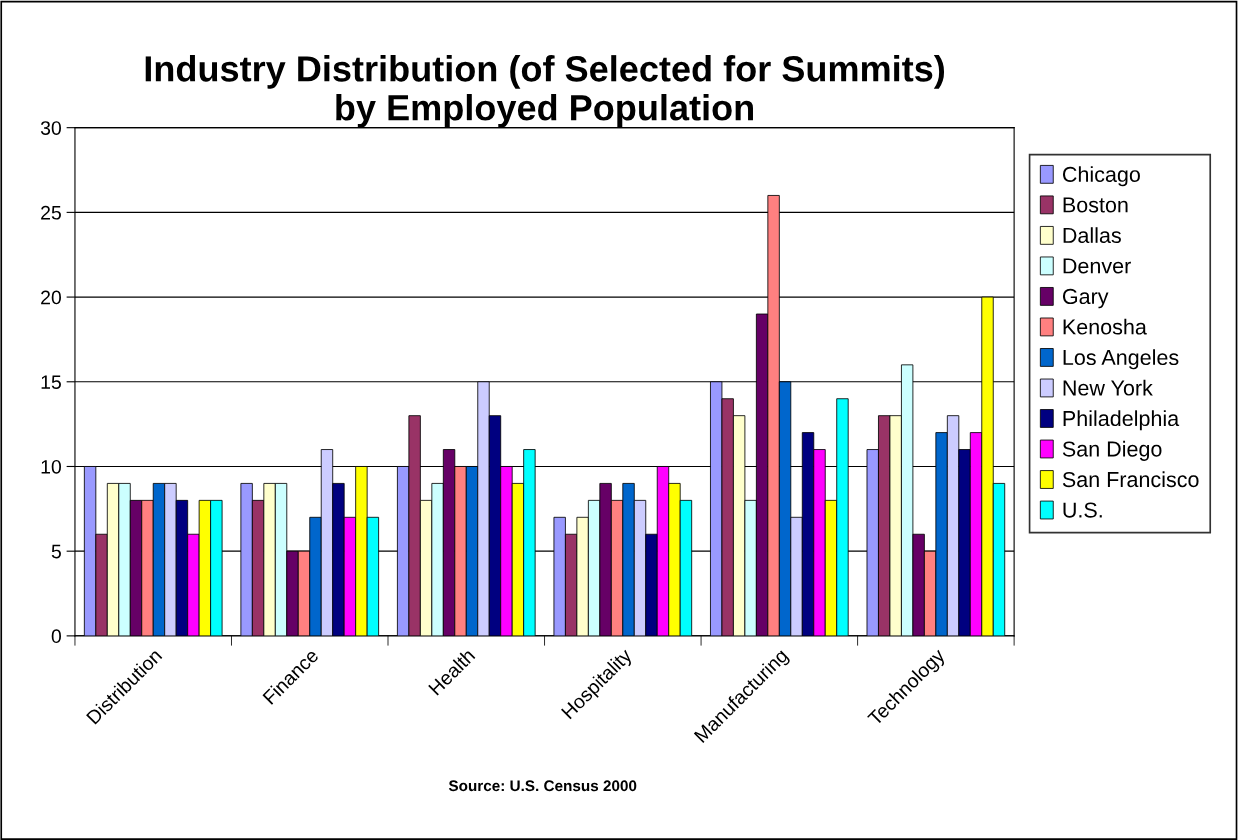  Describe the element at coordinates (1101, 176) in the screenshot. I see `legend-label: Chicago` at that location.